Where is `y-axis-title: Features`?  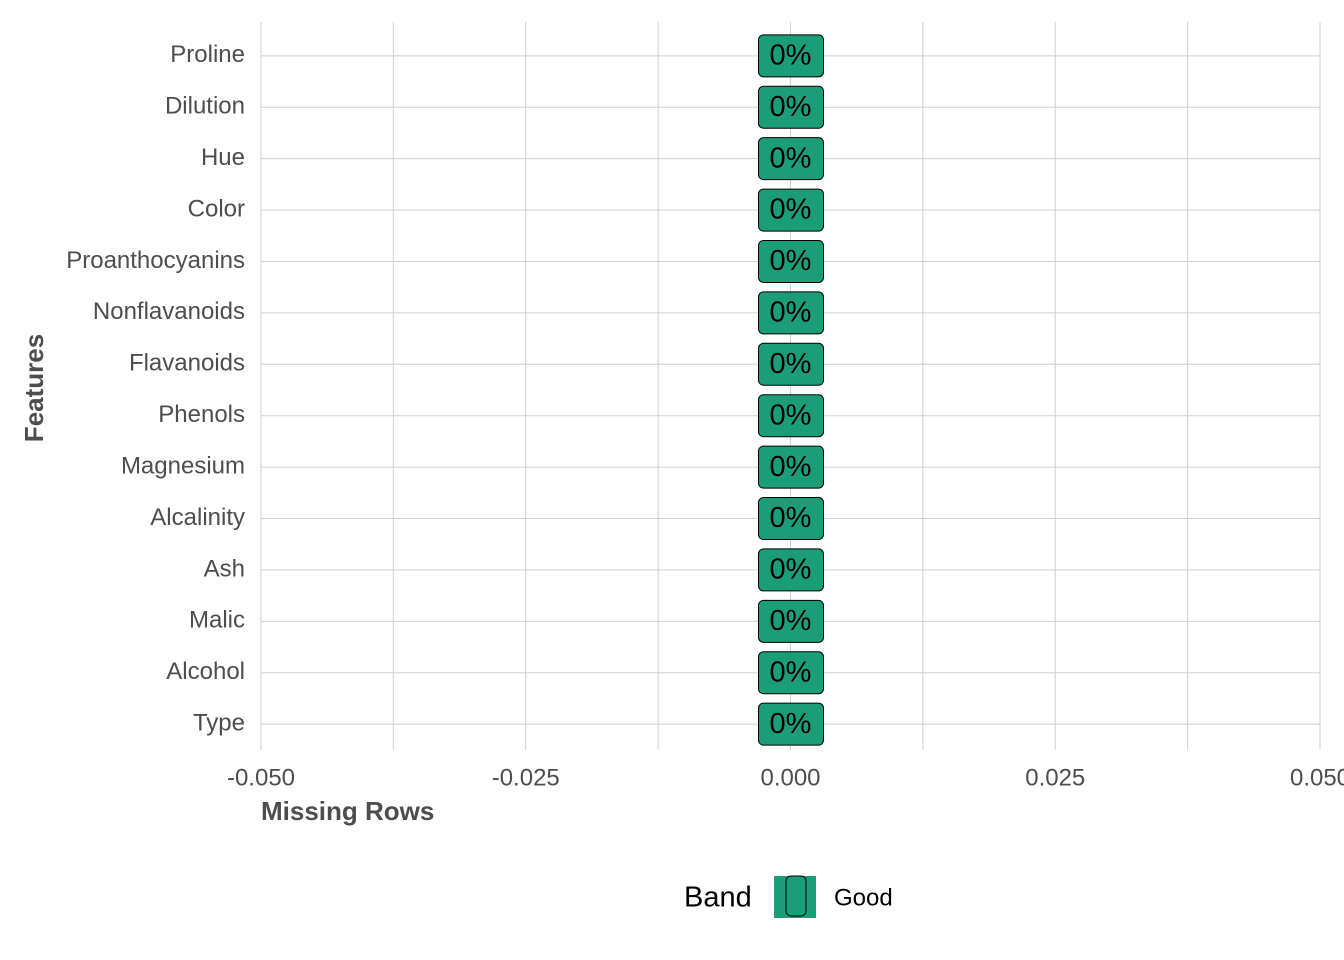 y-axis-title: Features is located at coordinates (34, 388).